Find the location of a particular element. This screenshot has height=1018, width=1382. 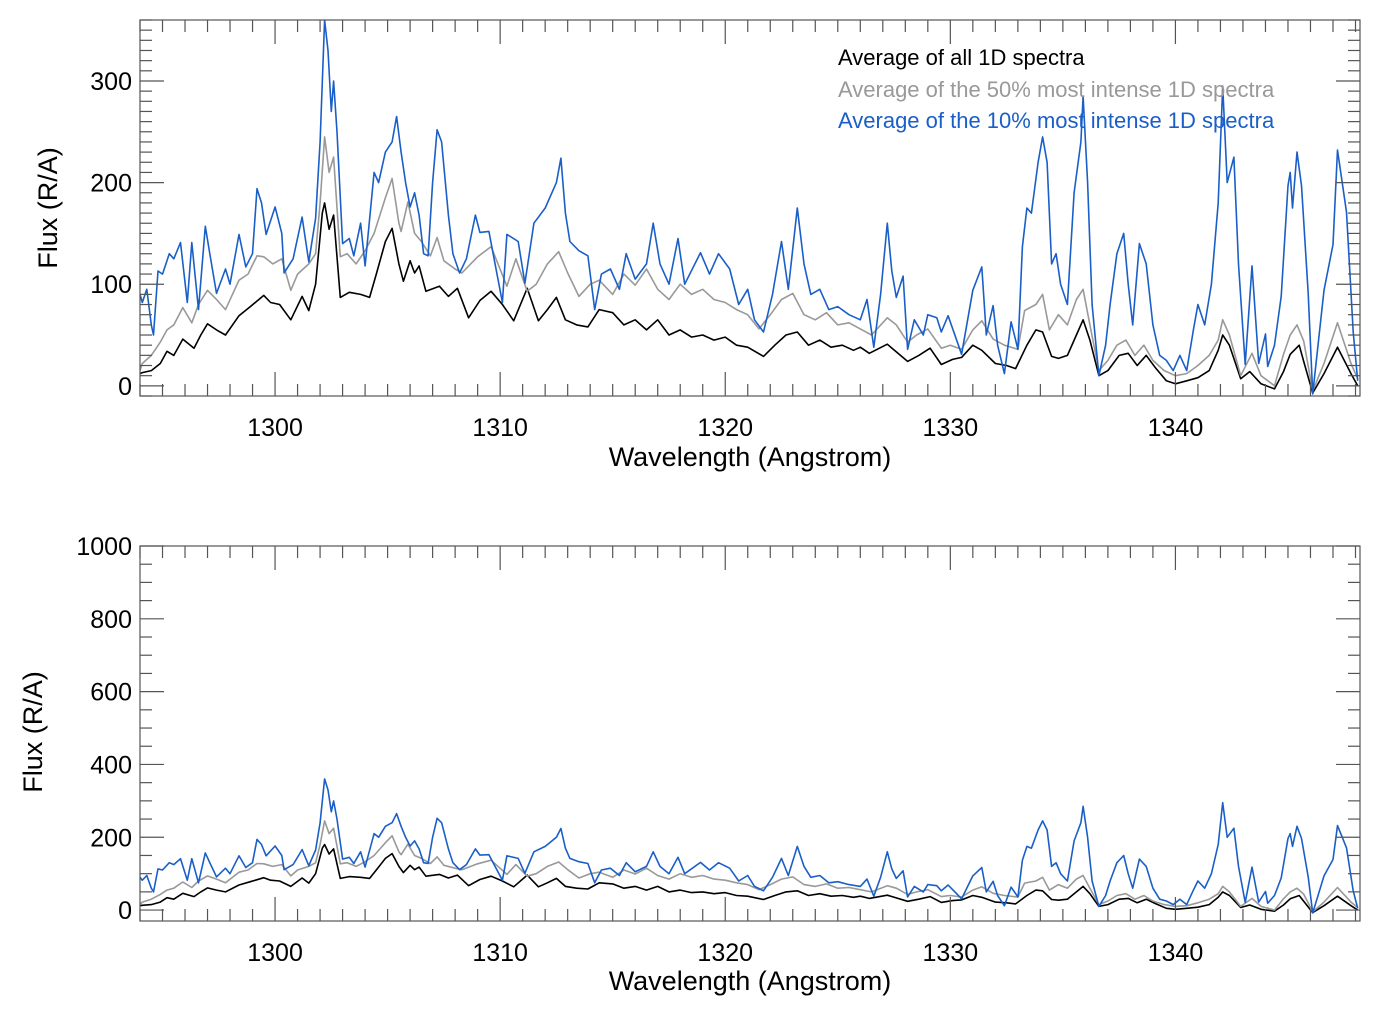

top-x-axis-title: Wavelength (Angstrom) is located at coordinates (750, 457).